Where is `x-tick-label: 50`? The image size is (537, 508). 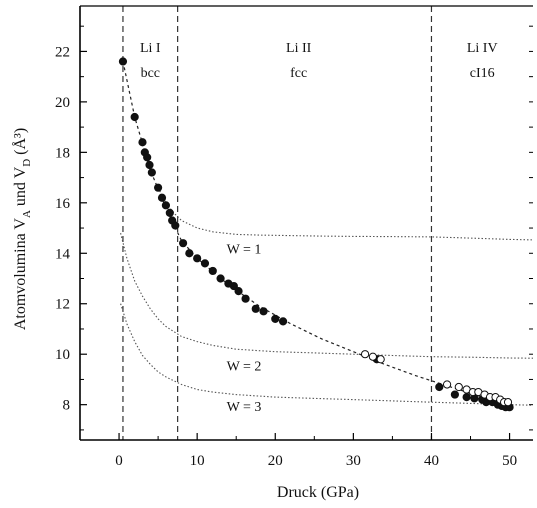
x-tick-label: 50 is located at coordinates (509, 461).